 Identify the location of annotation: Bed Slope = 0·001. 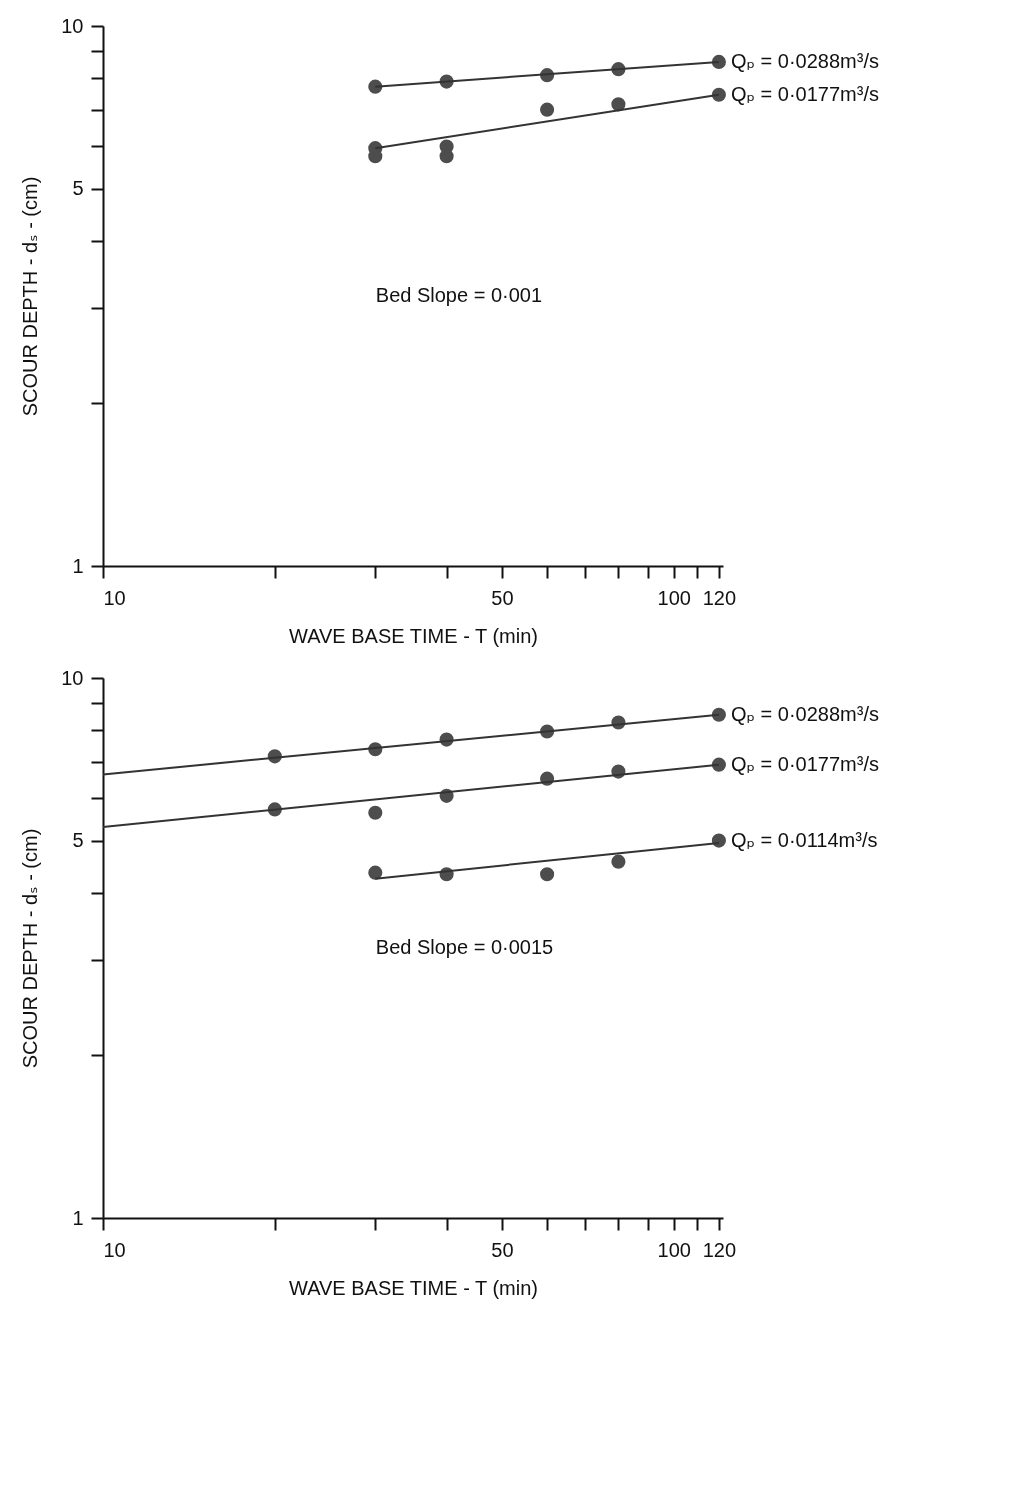
(459, 295).